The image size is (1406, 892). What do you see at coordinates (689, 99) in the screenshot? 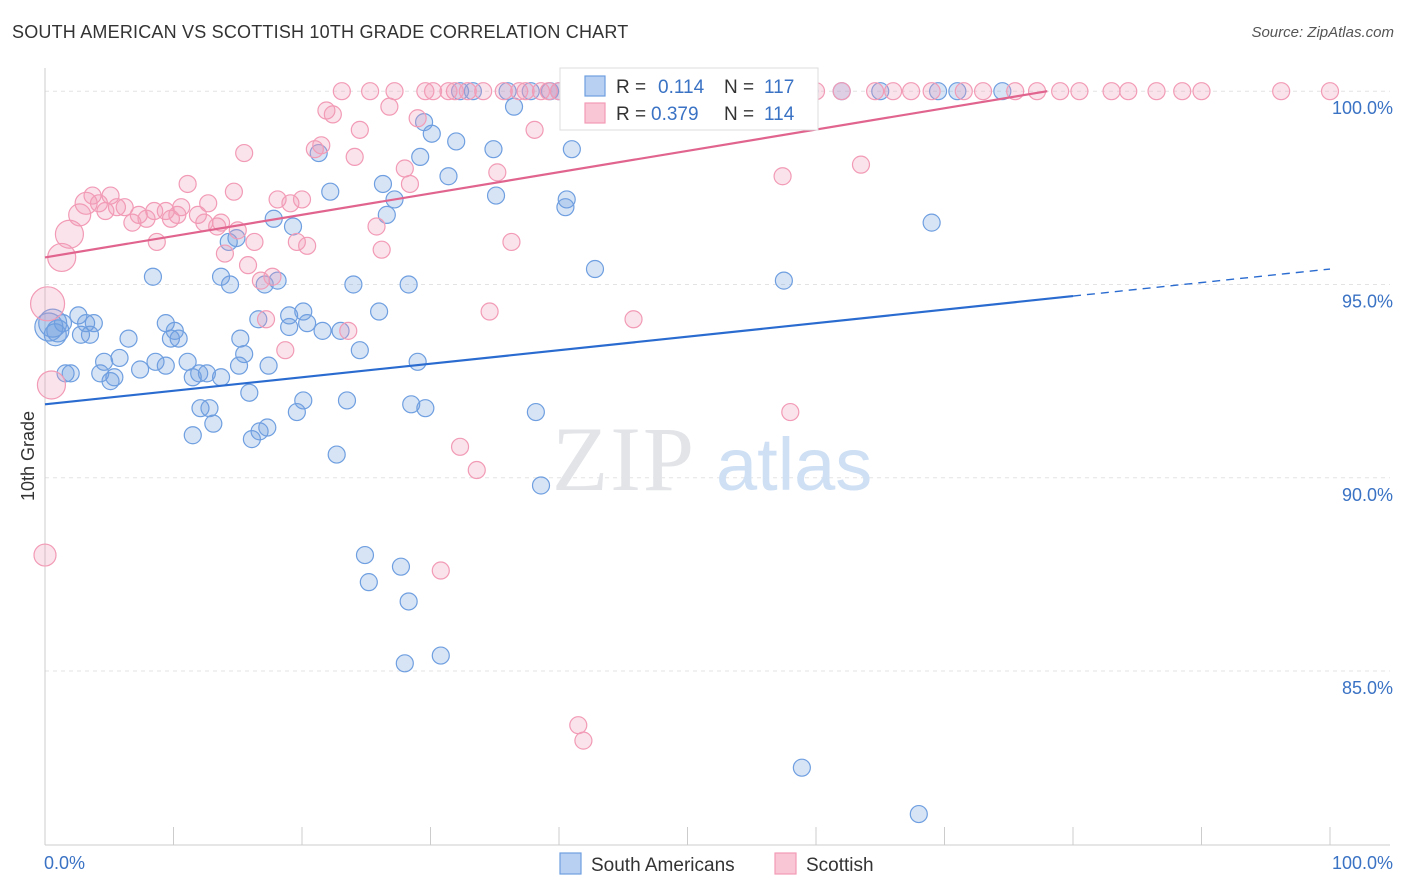
I see `stats-legend: R = 0.114 N = 117 R = 0.379 N = 114` at bounding box center [689, 99].